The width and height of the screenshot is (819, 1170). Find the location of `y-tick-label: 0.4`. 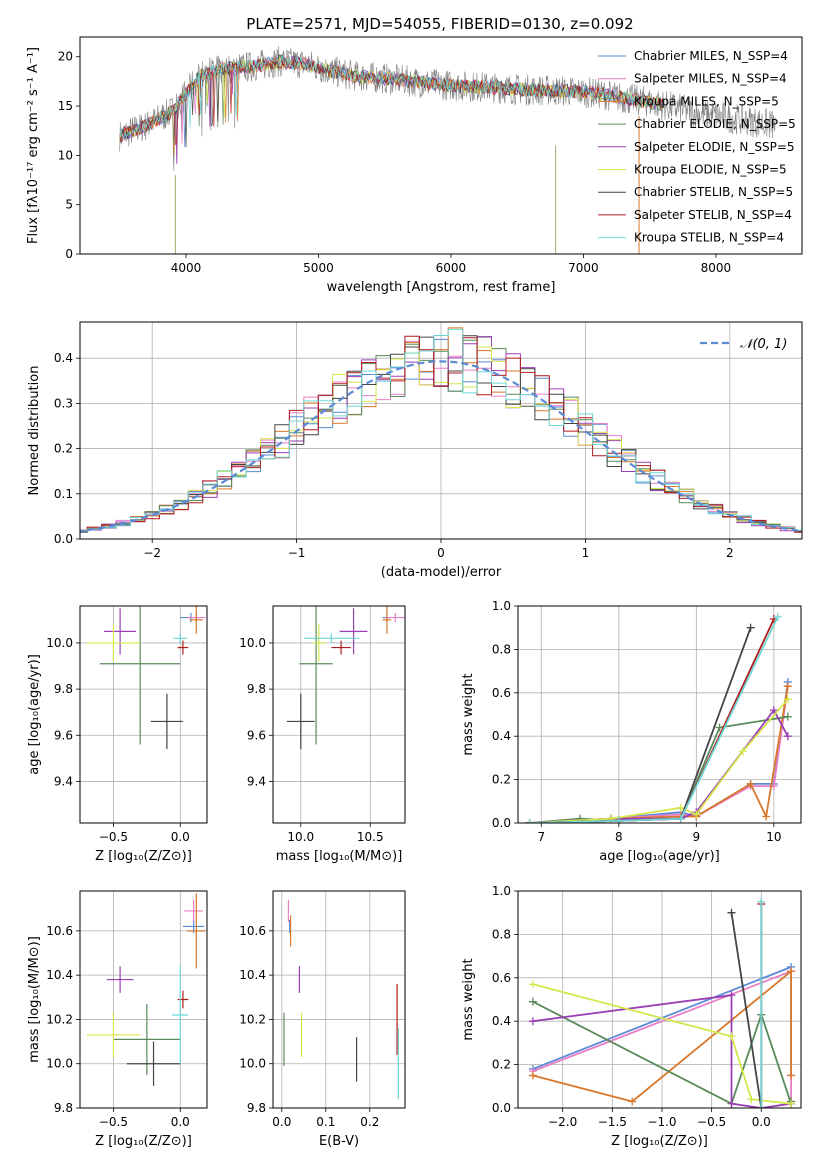

y-tick-label: 0.4 is located at coordinates (501, 1021).